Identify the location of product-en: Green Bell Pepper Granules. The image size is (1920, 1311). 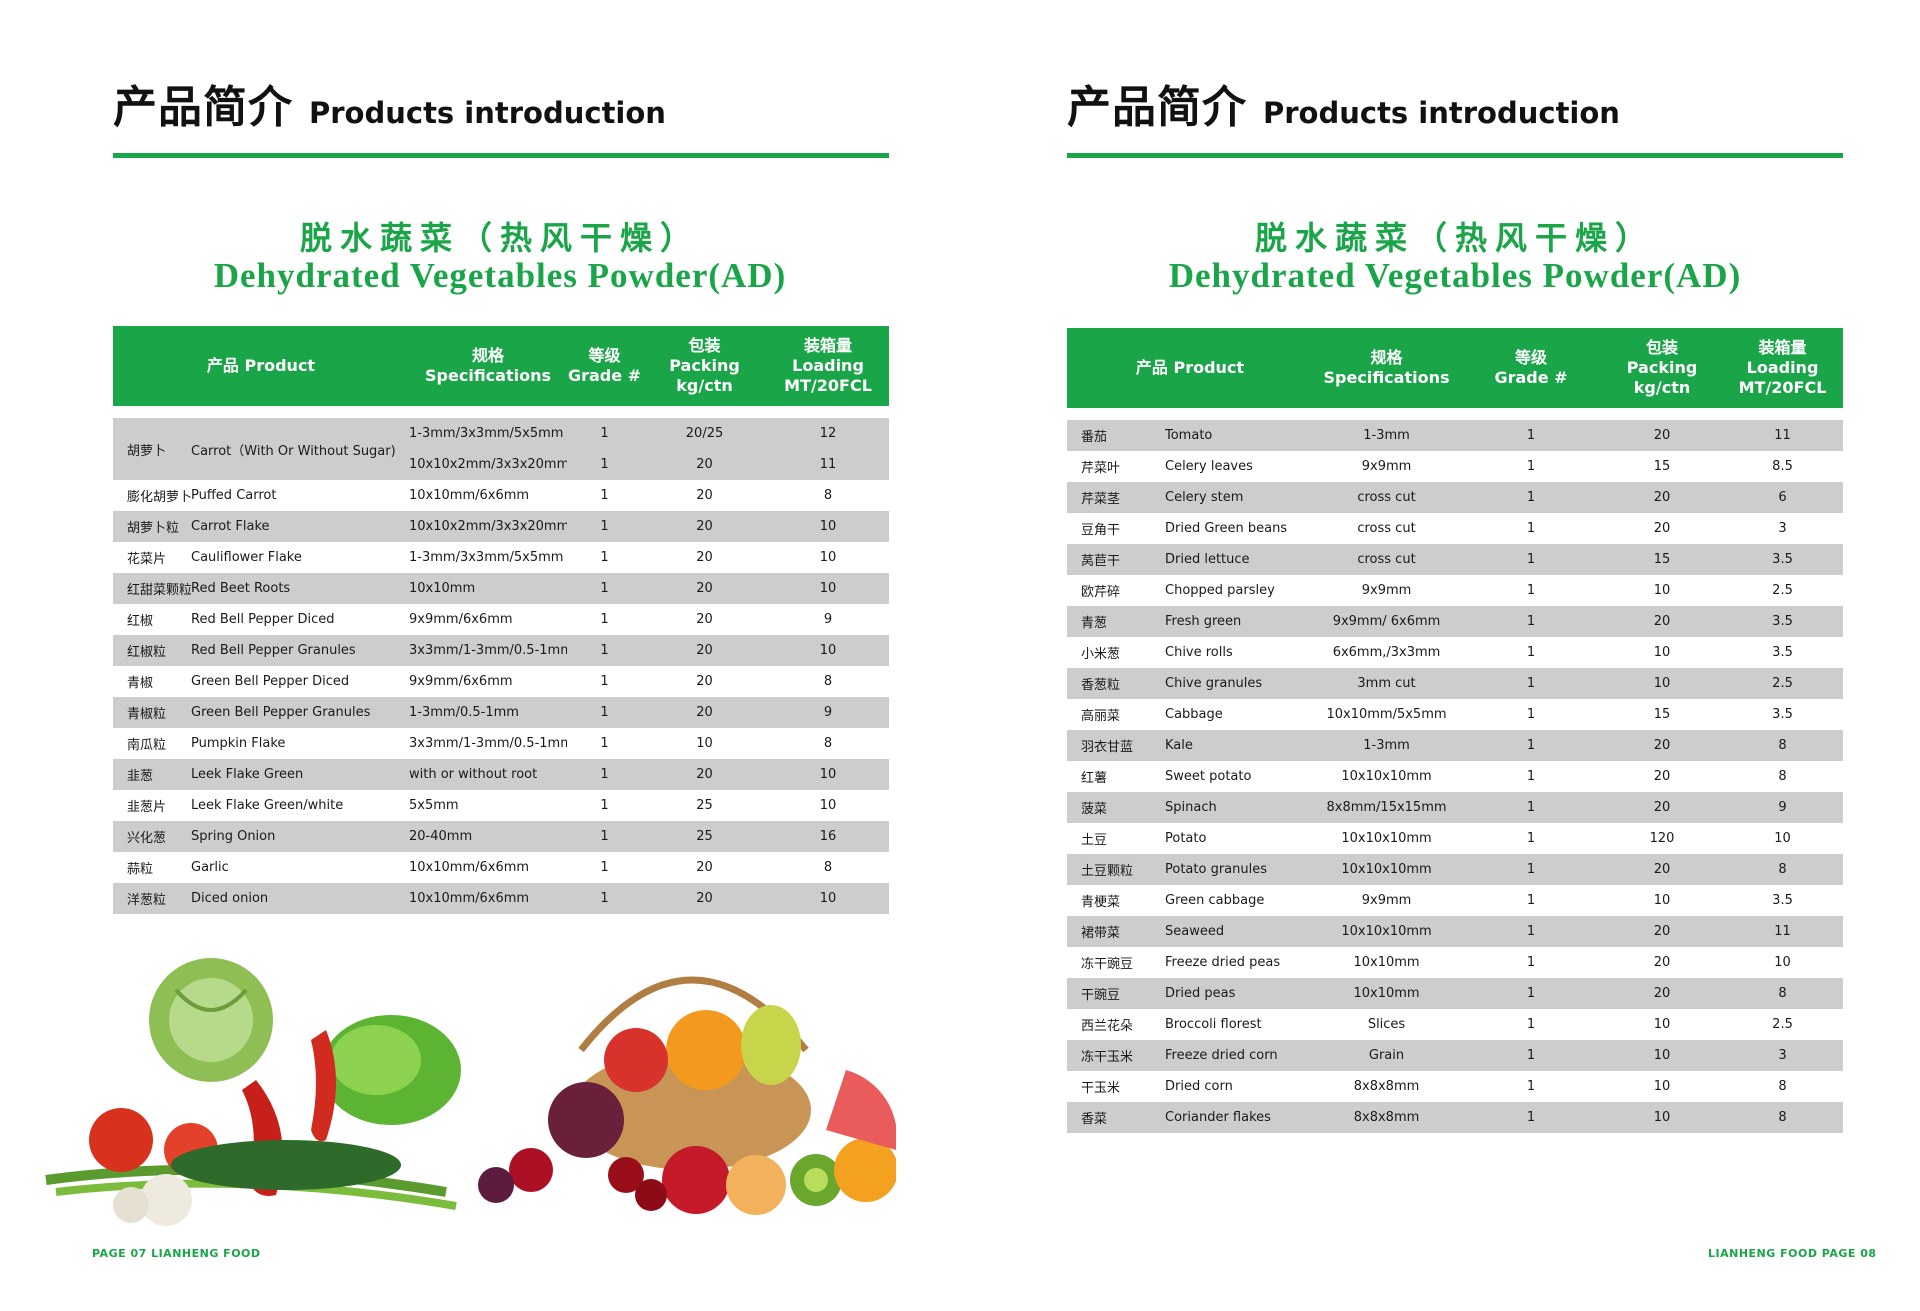
(300, 712).